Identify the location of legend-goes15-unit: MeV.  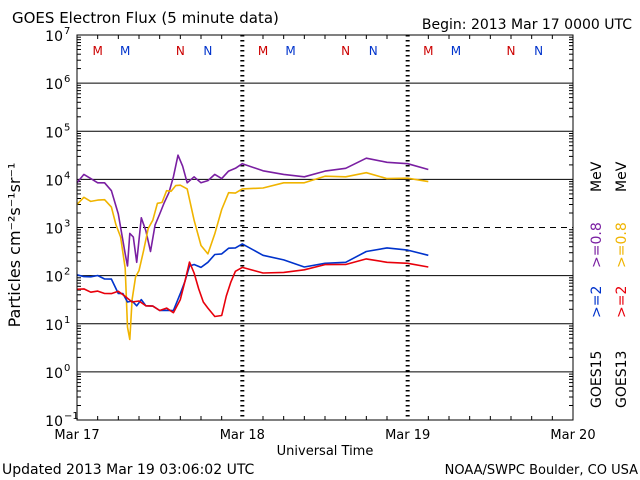
(597, 176).